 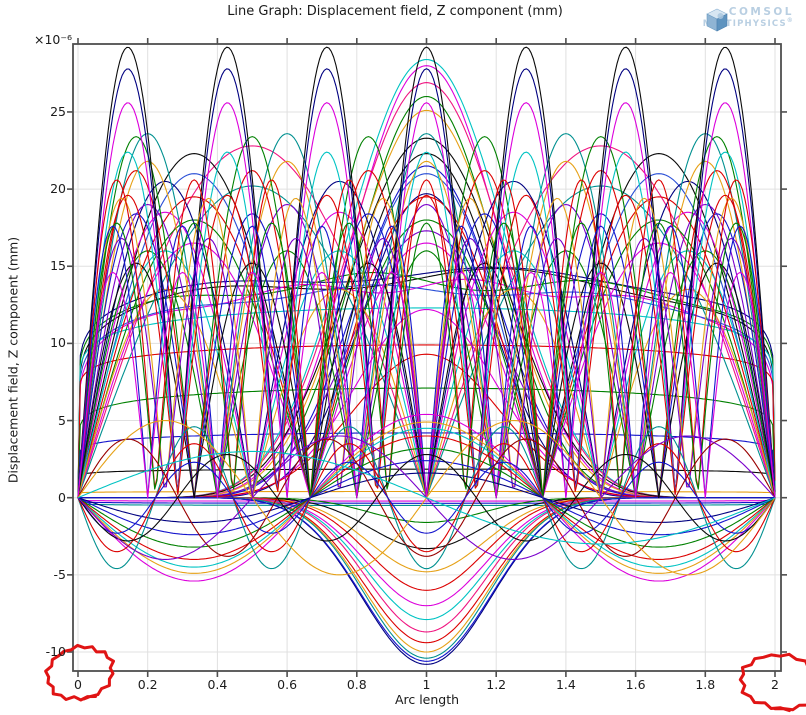 I want to click on y-tick-label--5: -5, so click(x=59, y=574).